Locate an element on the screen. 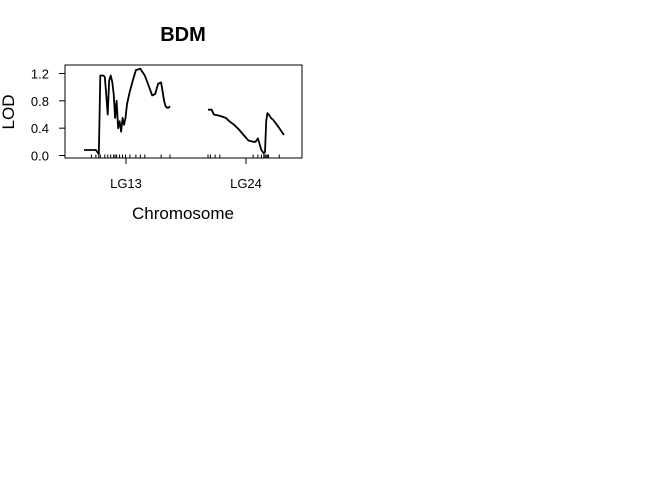 The width and height of the screenshot is (672, 480). y-axis-label: LOD is located at coordinates (9, 112).